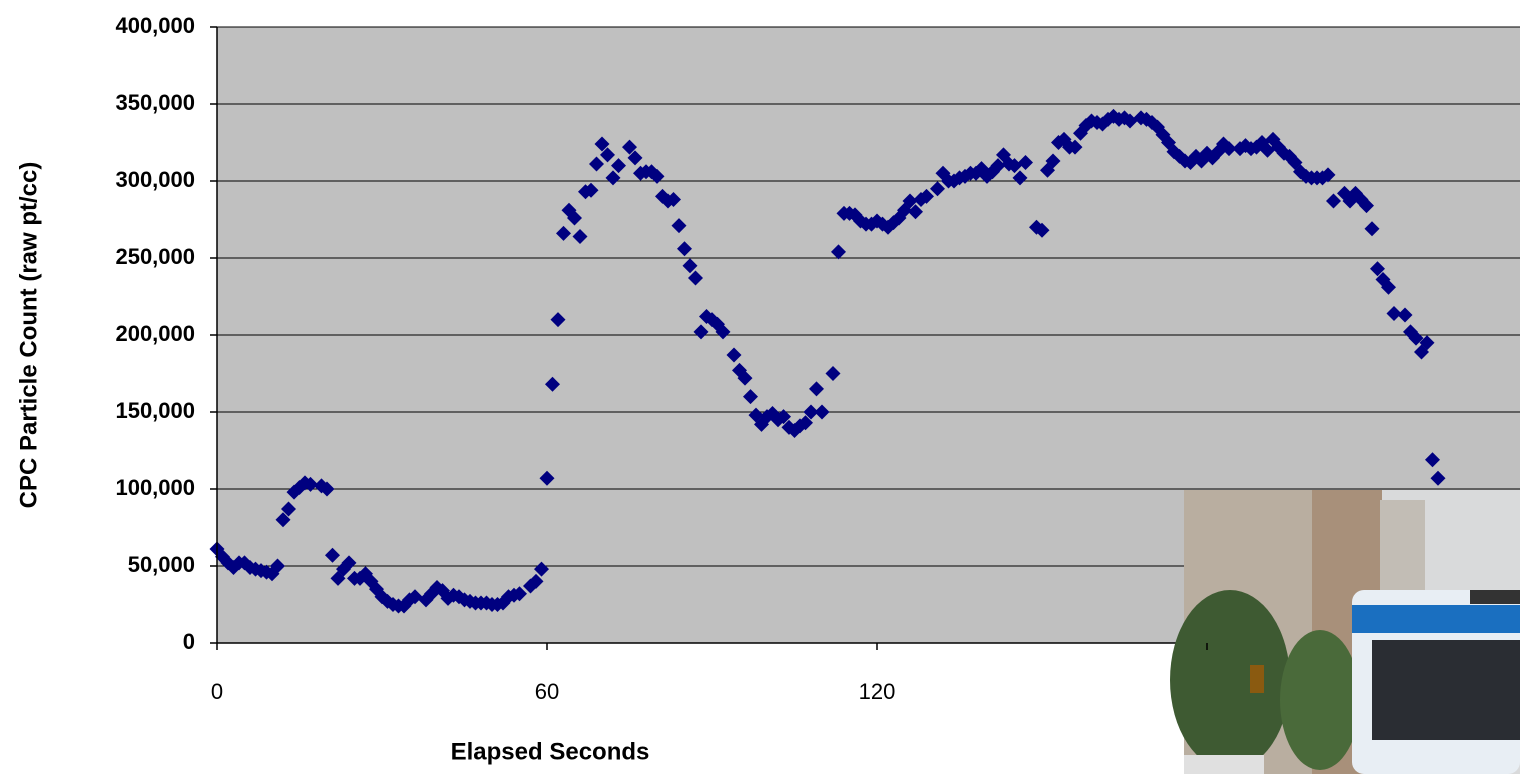 This screenshot has height=774, width=1520. What do you see at coordinates (877, 691) in the screenshot?
I see `x-tick-label: 120` at bounding box center [877, 691].